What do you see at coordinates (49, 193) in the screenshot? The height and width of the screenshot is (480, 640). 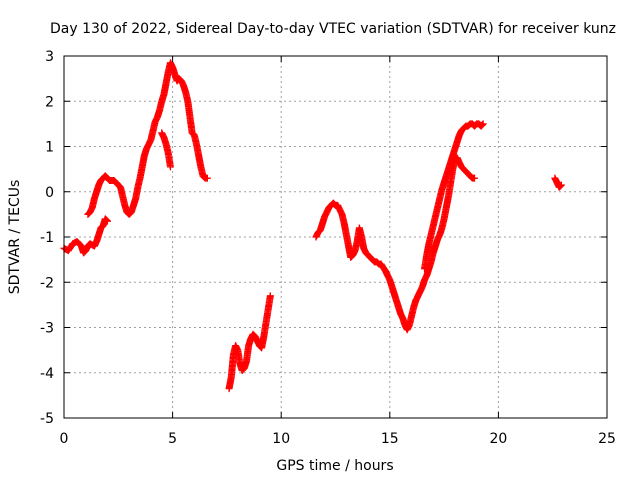 I see `y-tick-label: 0` at bounding box center [49, 193].